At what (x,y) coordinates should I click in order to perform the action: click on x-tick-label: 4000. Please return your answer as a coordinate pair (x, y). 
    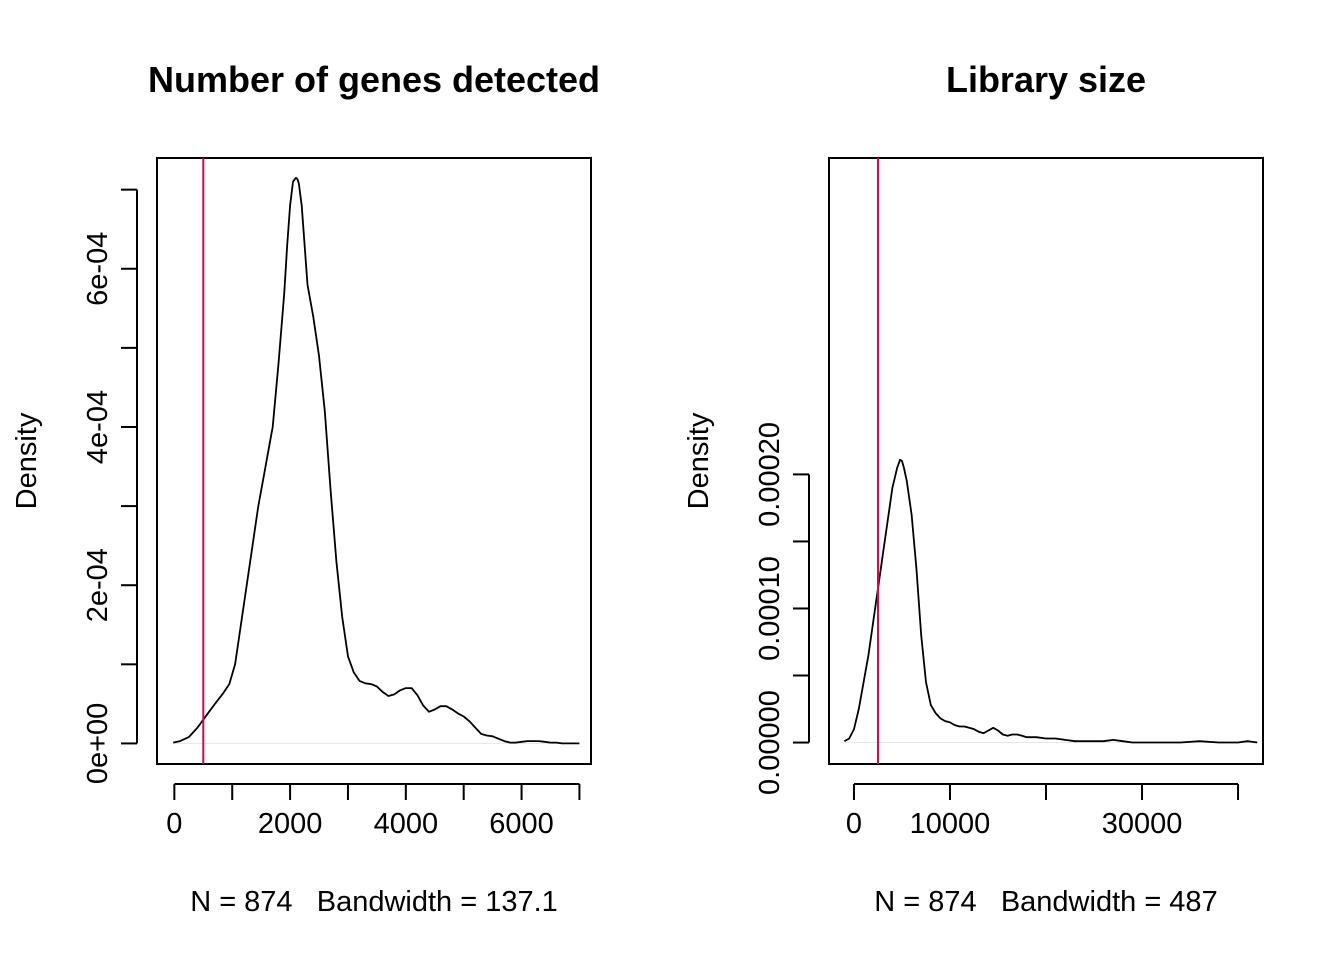
    Looking at the image, I should click on (406, 824).